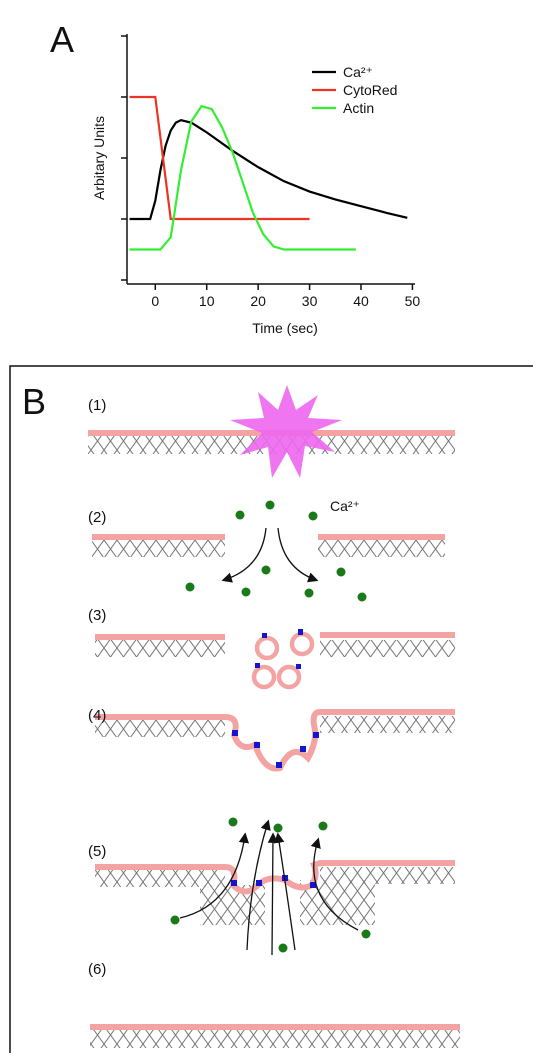 Image resolution: width=533 pixels, height=1053 pixels. What do you see at coordinates (62, 39) in the screenshot?
I see `panel-label: A` at bounding box center [62, 39].